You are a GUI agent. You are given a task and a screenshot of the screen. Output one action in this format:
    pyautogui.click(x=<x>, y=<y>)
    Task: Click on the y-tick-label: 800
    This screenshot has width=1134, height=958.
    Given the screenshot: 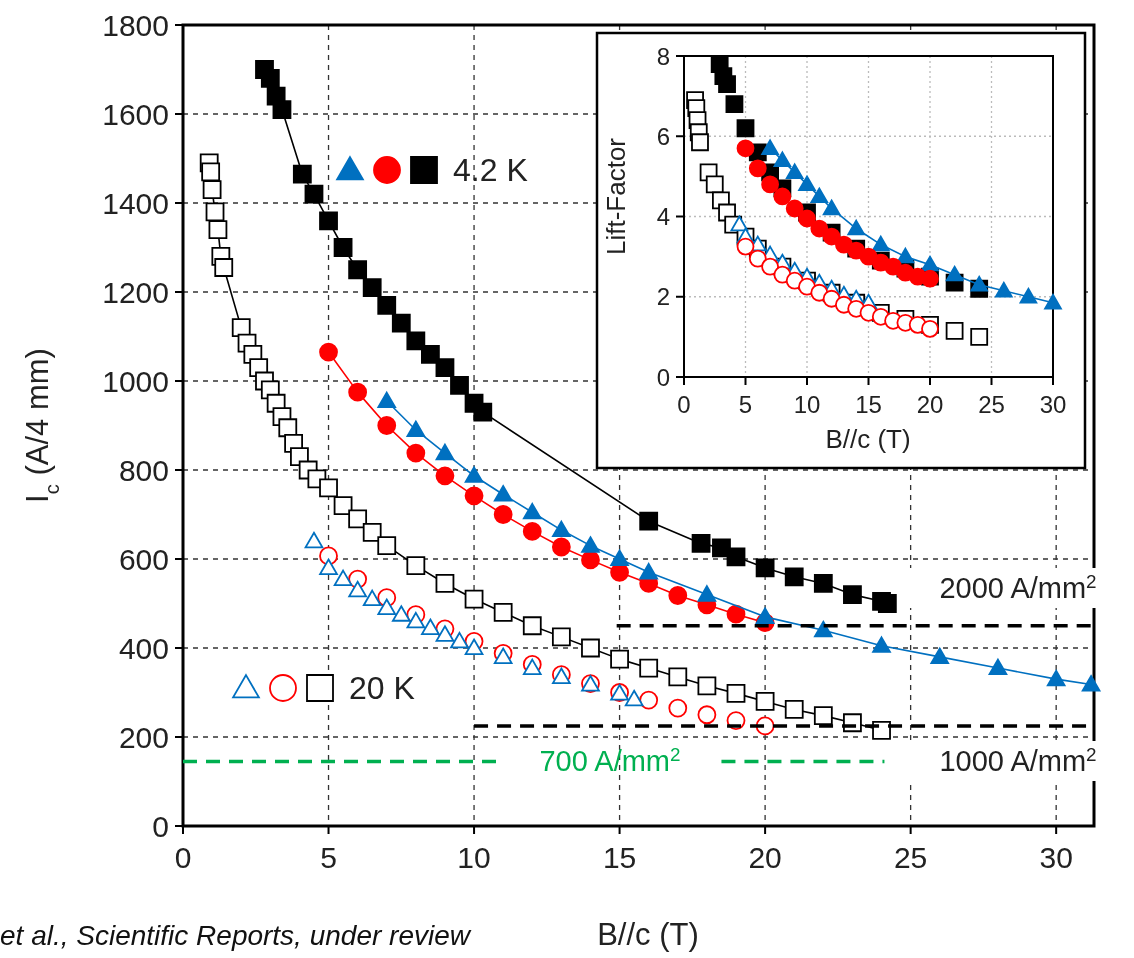 What is the action you would take?
    pyautogui.click(x=143, y=470)
    